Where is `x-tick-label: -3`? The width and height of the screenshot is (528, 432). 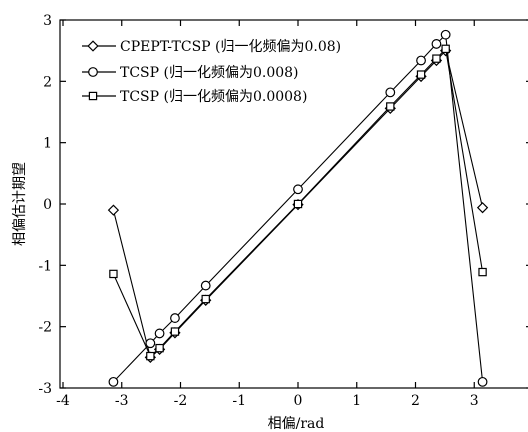 x-tick-label: -3 is located at coordinates (122, 401).